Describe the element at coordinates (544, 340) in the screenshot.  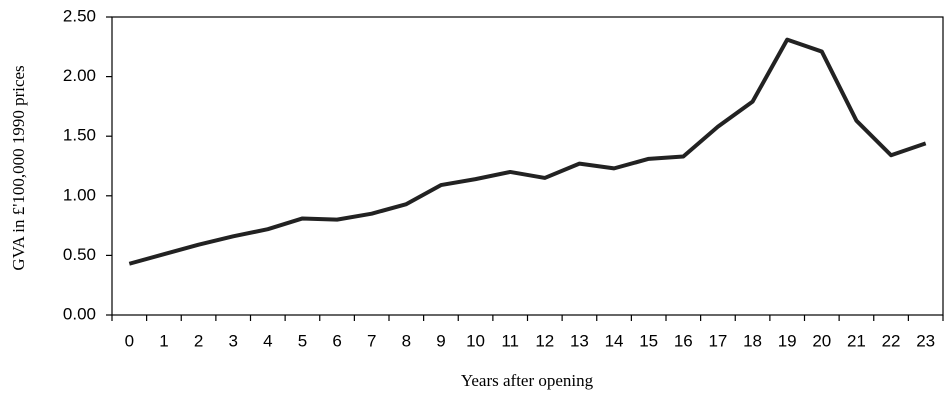
I see `x-tick-label: 12` at that location.